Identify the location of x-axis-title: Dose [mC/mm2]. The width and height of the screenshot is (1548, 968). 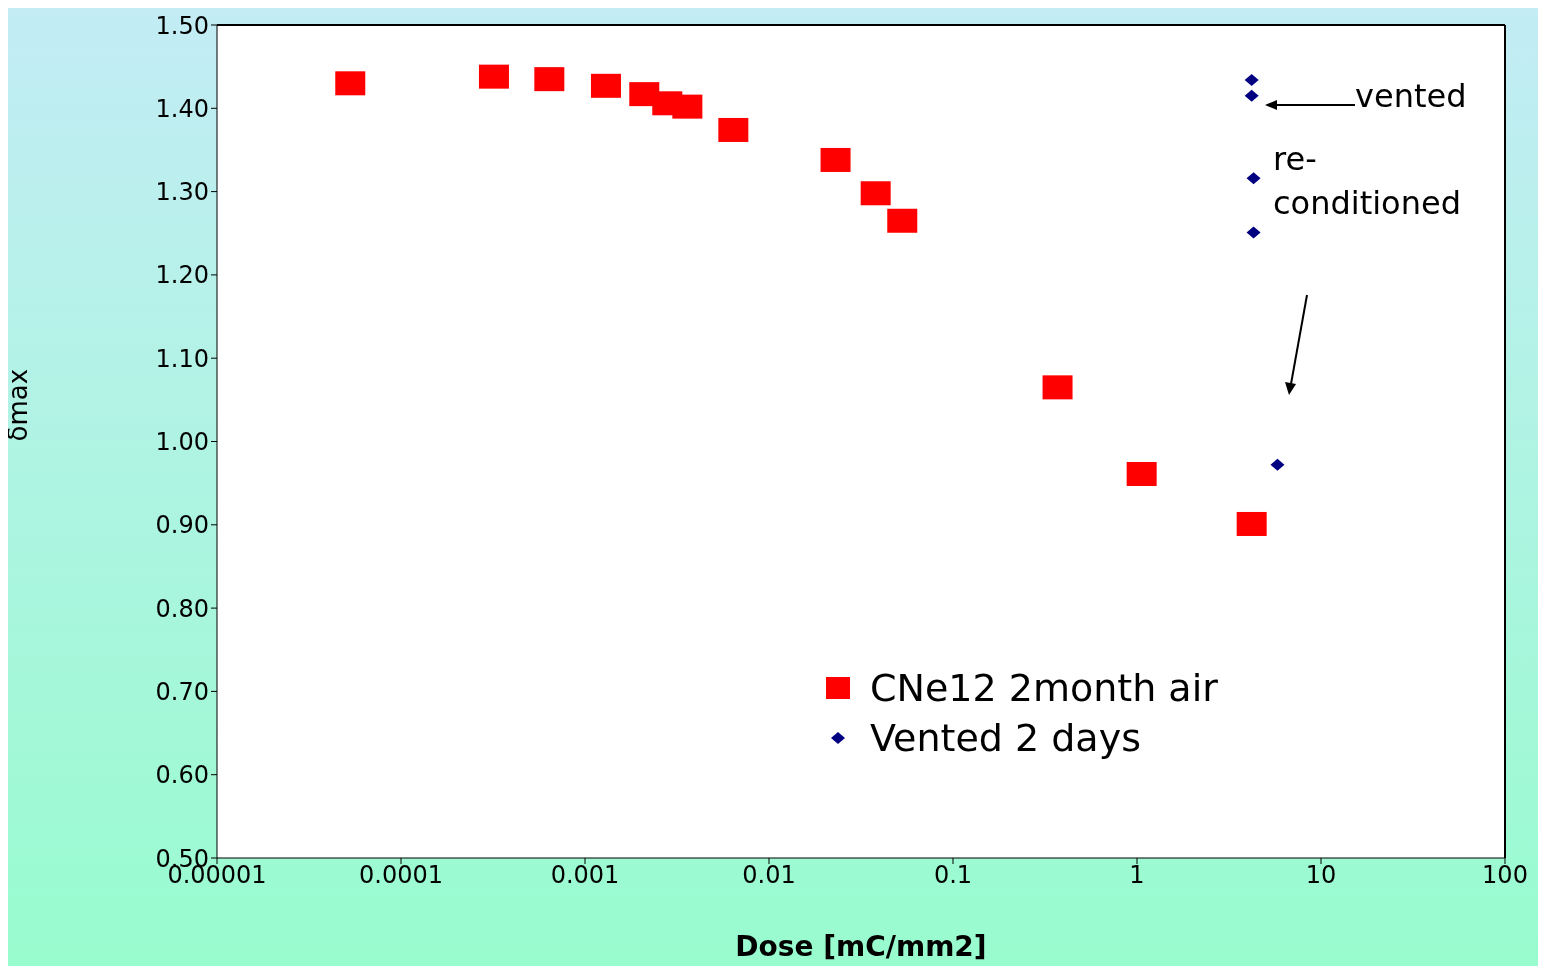
(861, 946).